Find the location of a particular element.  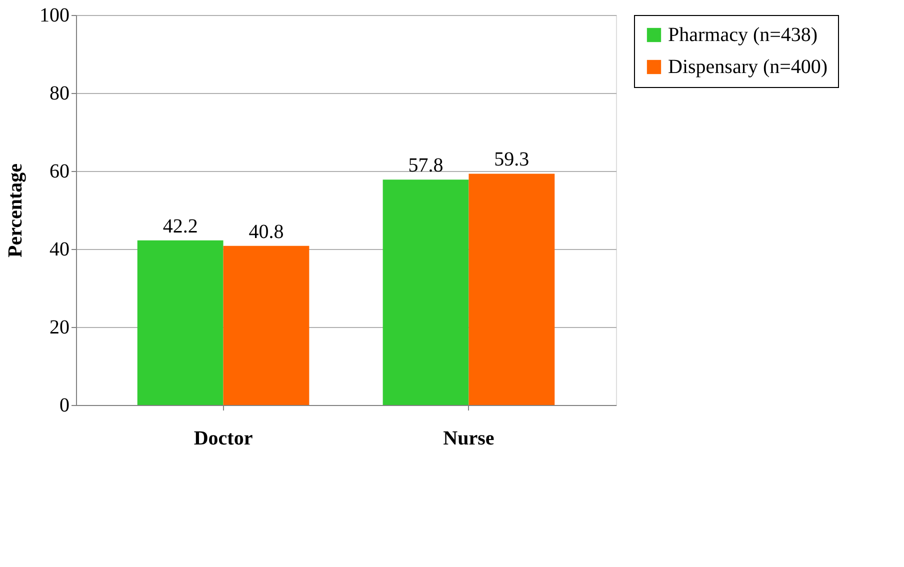

data-label: 42.2 is located at coordinates (180, 226).